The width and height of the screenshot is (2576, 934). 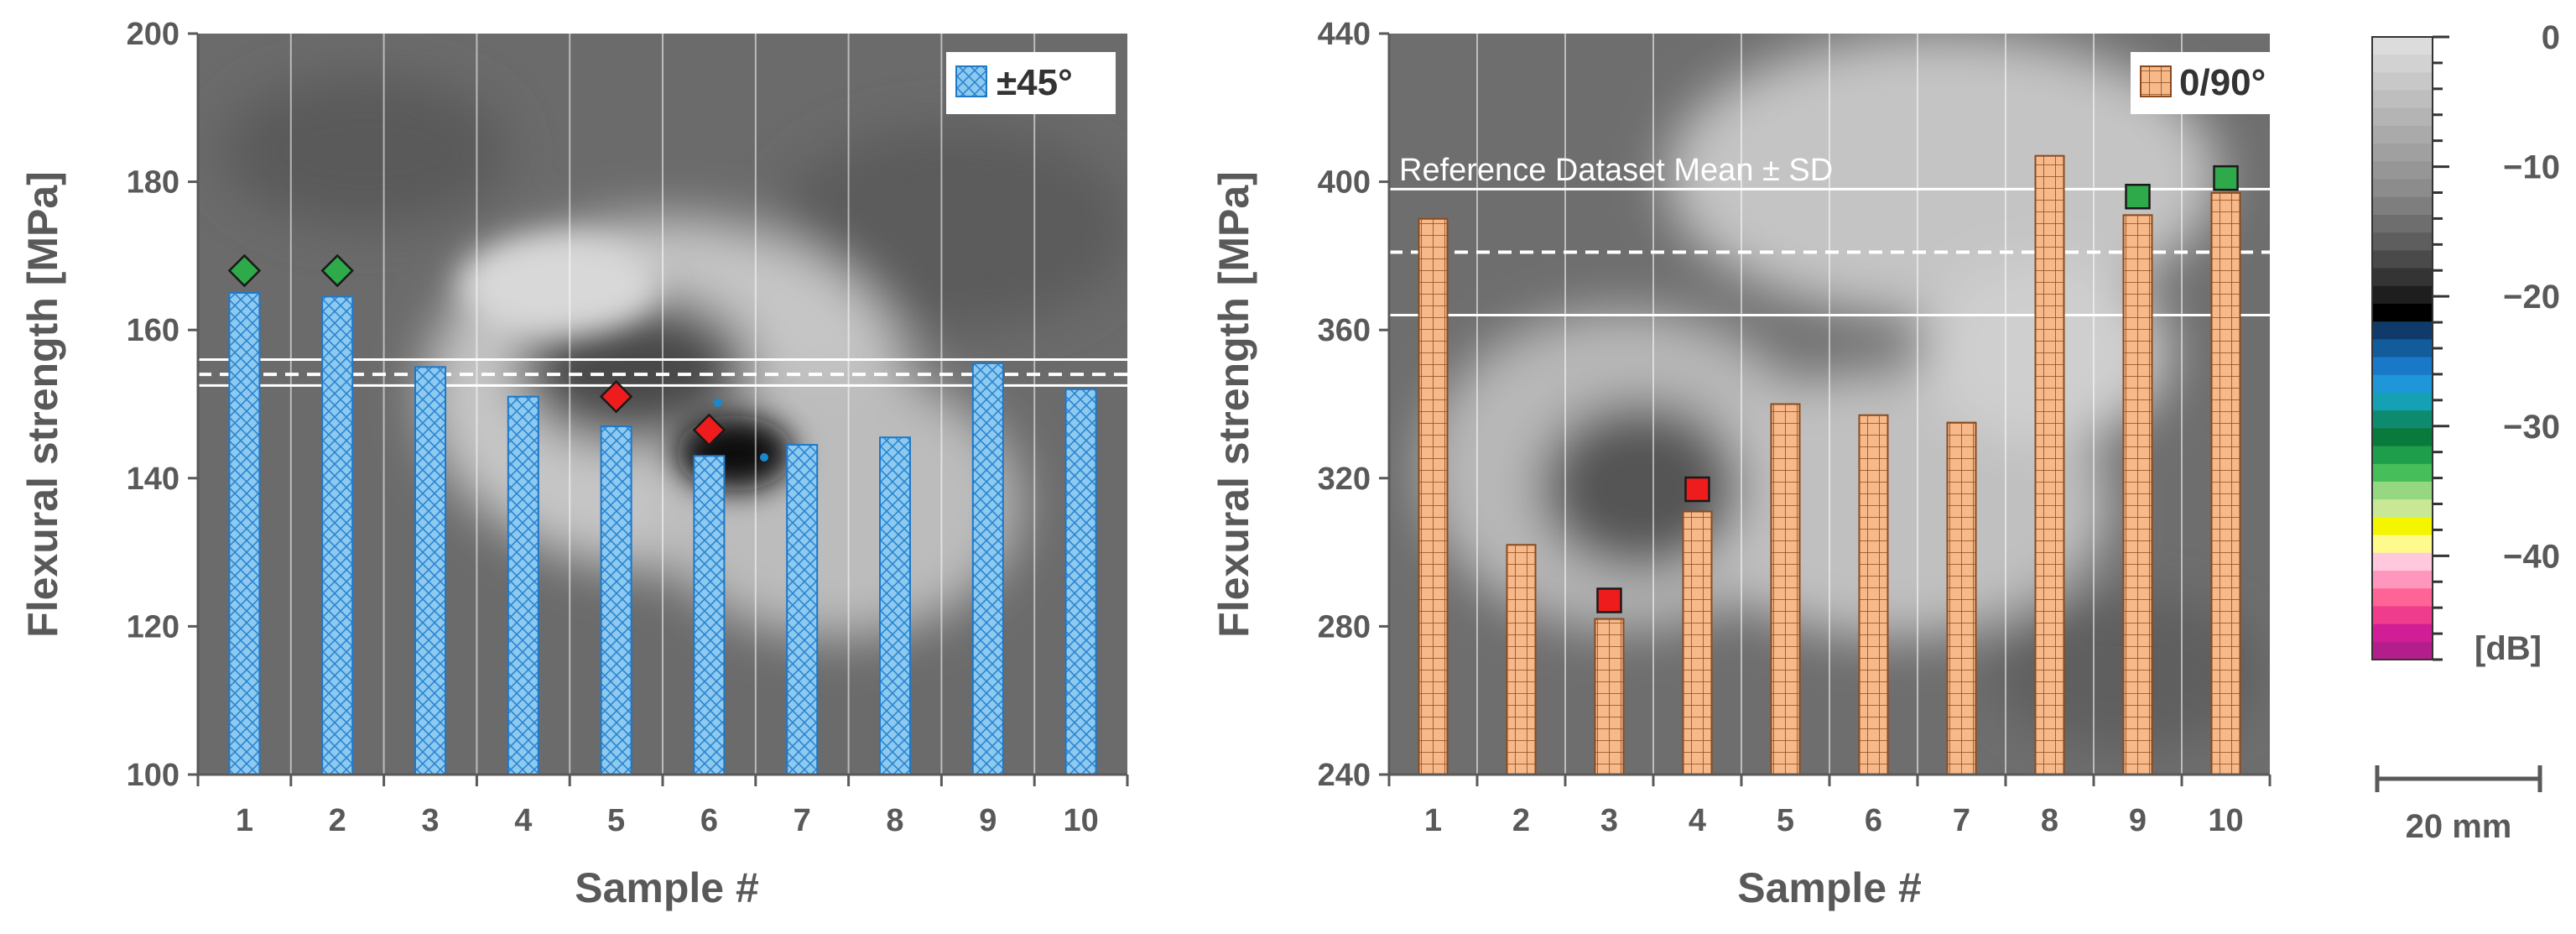 What do you see at coordinates (42, 404) in the screenshot?
I see `left-y-axis-title: Flexural strength [MPa]` at bounding box center [42, 404].